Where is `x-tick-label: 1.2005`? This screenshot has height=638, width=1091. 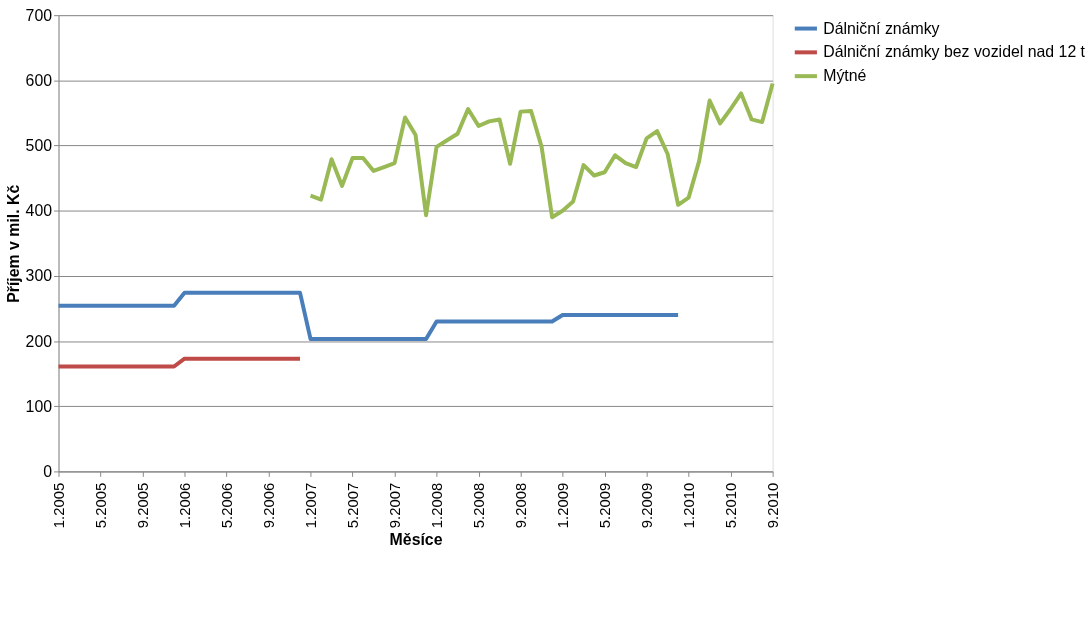 x-tick-label: 1.2005 is located at coordinates (58, 505).